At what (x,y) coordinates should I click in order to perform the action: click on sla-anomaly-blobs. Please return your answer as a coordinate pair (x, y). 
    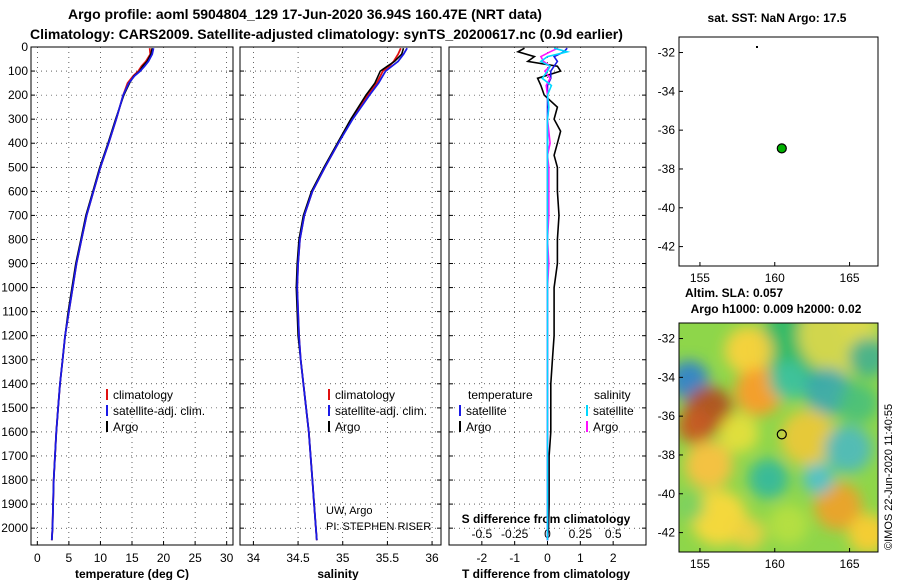
    Looking at the image, I should click on (778, 437).